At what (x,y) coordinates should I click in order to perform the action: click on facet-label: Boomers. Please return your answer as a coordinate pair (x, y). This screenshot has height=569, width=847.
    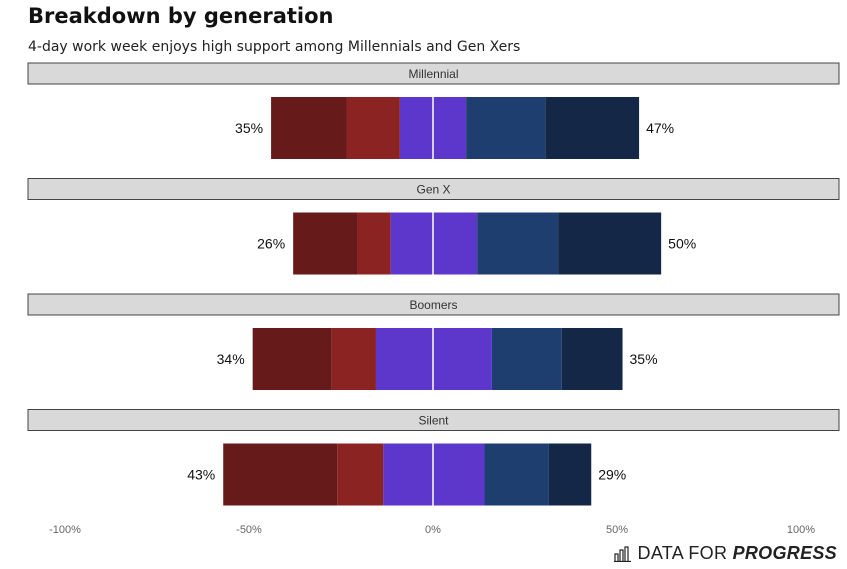
    Looking at the image, I should click on (433, 305).